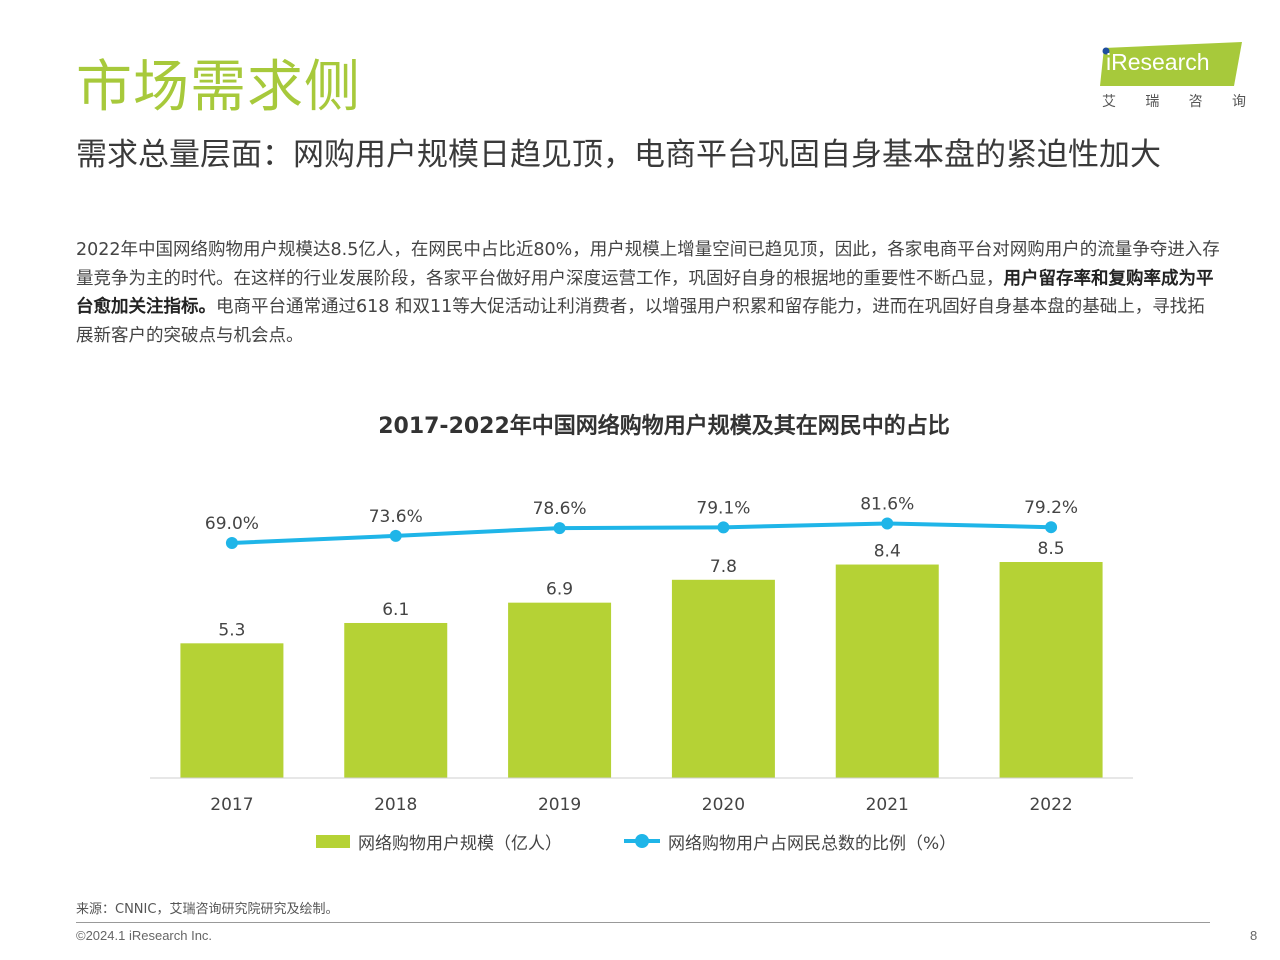 Image resolution: width=1280 pixels, height=960 pixels. Describe the element at coordinates (396, 517) in the screenshot. I see `line-value-label: 73.6%` at that location.